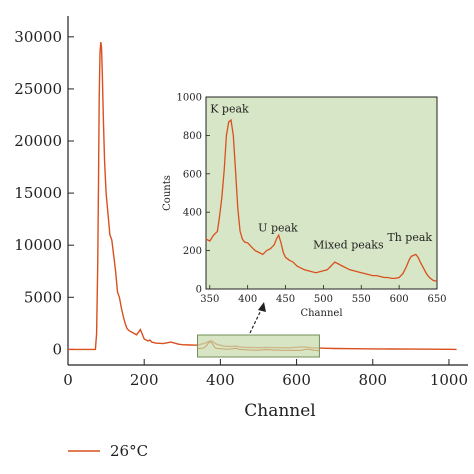 The image size is (474, 474). What do you see at coordinates (321, 313) in the screenshot?
I see `inset-x-axis-title: Channel` at bounding box center [321, 313].